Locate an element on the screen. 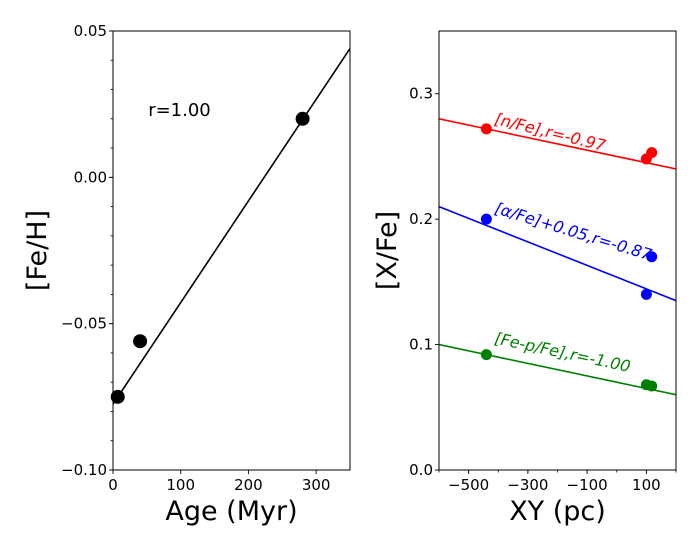 This screenshot has width=700, height=550. y-axis-title: [X/Fe] is located at coordinates (387, 250).